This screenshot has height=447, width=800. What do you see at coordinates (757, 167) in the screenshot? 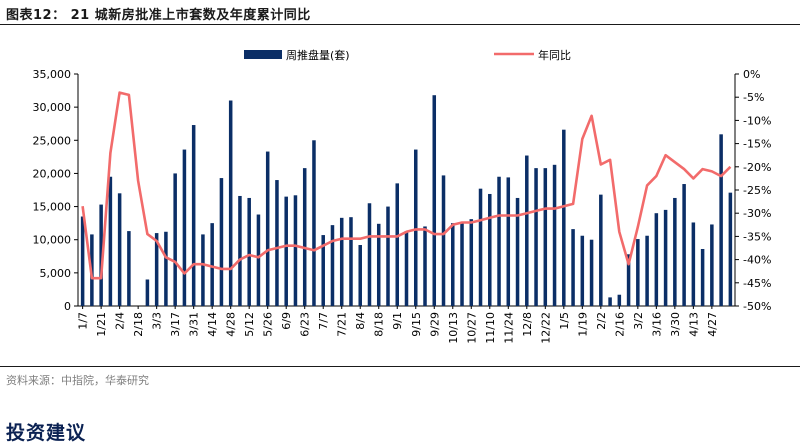
I see `right-tick-label: -20%` at bounding box center [757, 167].